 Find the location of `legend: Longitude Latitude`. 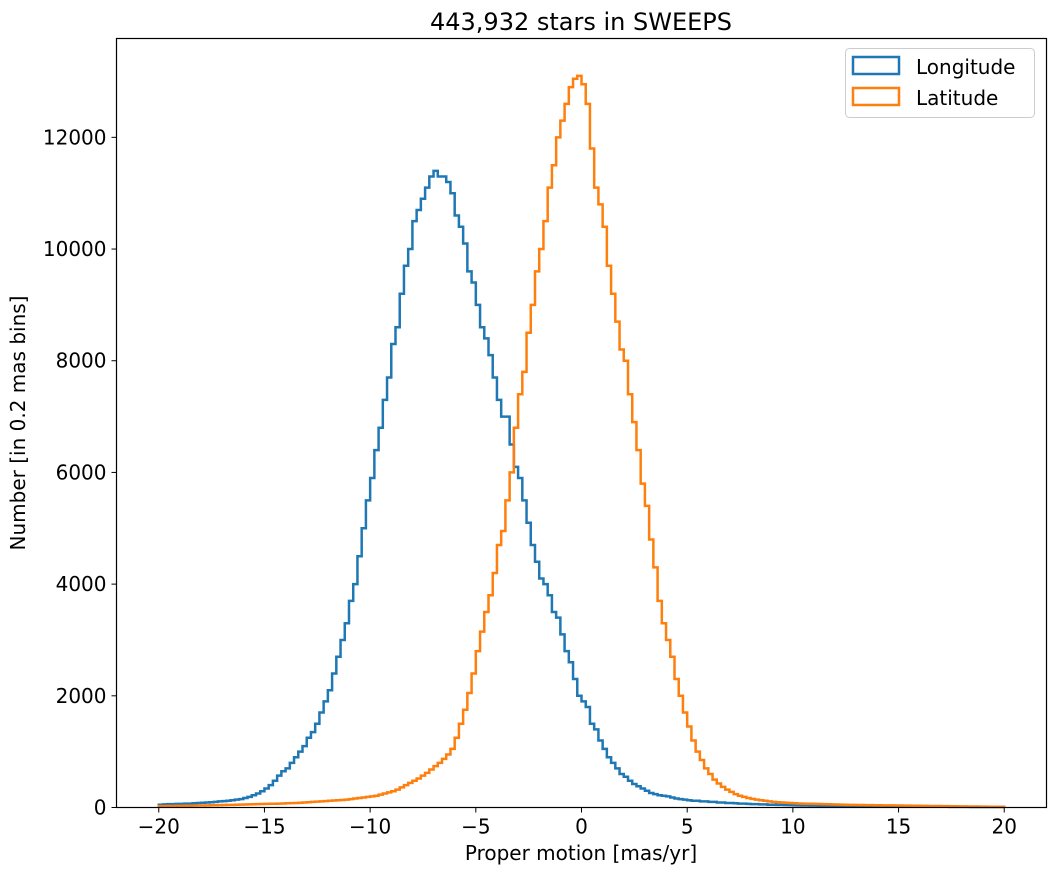

legend: Longitude Latitude is located at coordinates (940, 83).